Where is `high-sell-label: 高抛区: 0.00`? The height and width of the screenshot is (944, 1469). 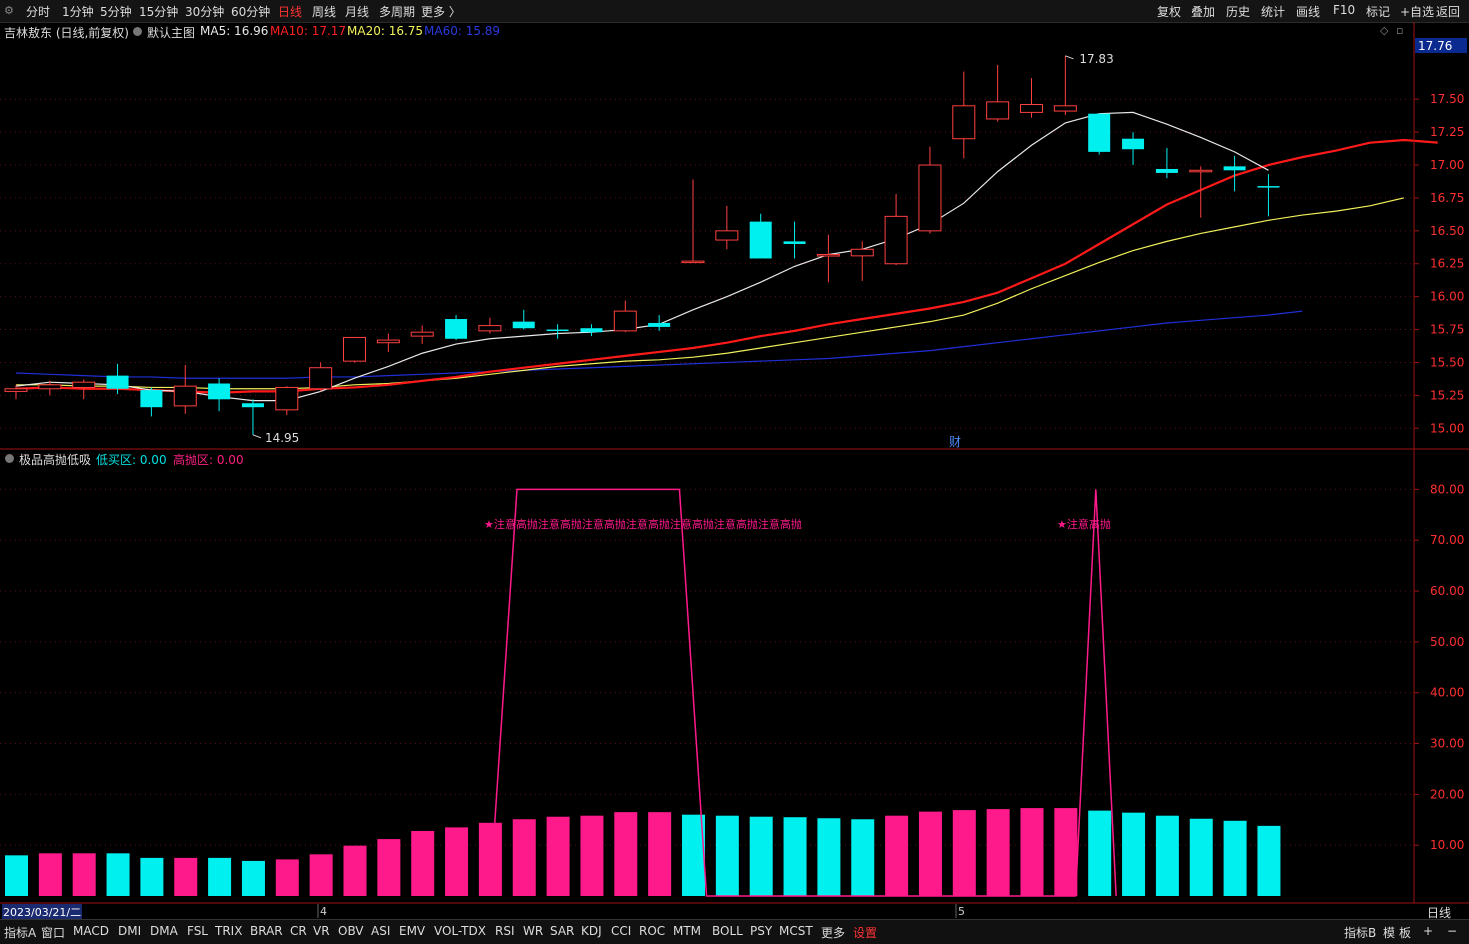
high-sell-label: 高抛区: 0.00 is located at coordinates (208, 460).